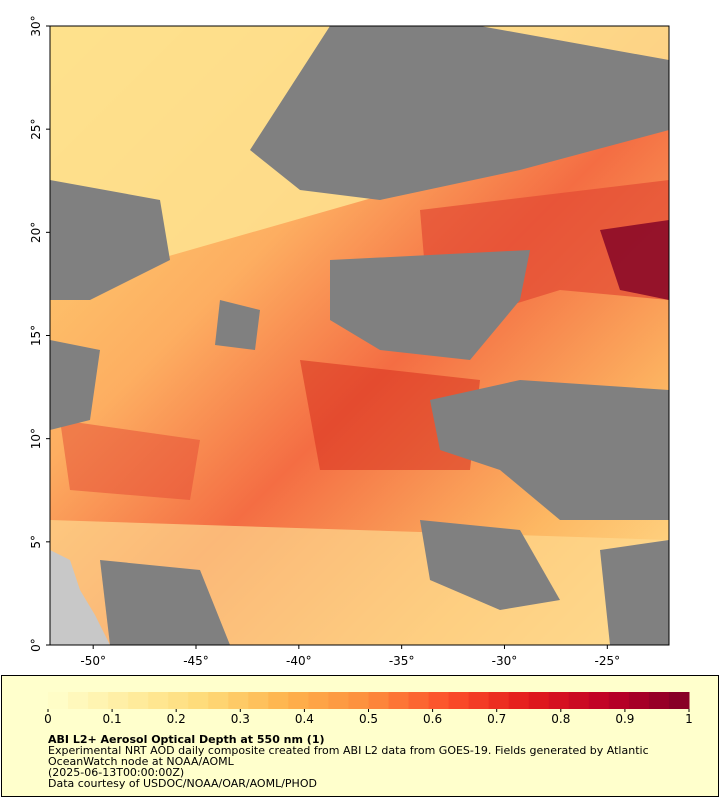 This screenshot has width=720, height=800. I want to click on date: (2025-06-13T00:00:00Z), so click(116, 772).